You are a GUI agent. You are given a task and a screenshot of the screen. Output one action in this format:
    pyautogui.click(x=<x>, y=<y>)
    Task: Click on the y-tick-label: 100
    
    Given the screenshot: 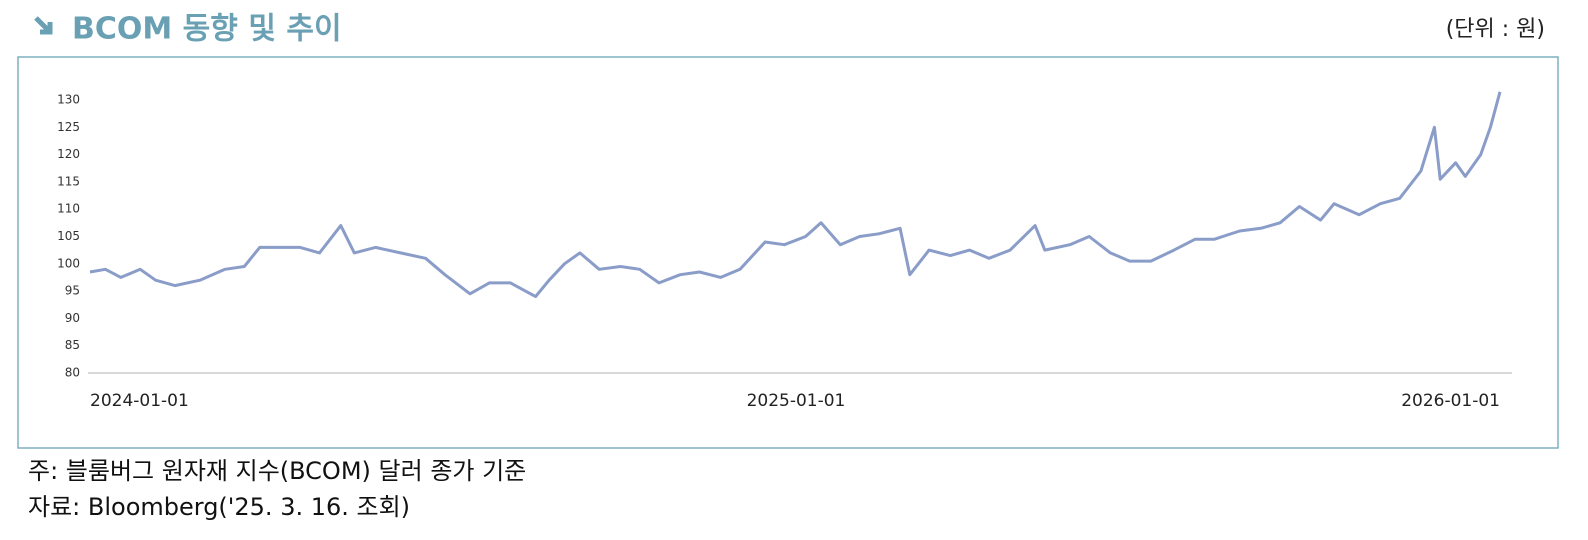 What is the action you would take?
    pyautogui.click(x=68, y=263)
    